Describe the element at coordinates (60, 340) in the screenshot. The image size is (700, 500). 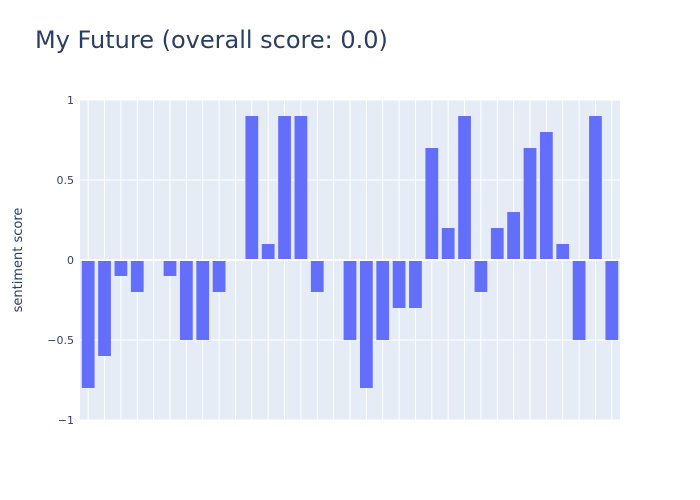
I see `y-tick-label: −0.5` at that location.